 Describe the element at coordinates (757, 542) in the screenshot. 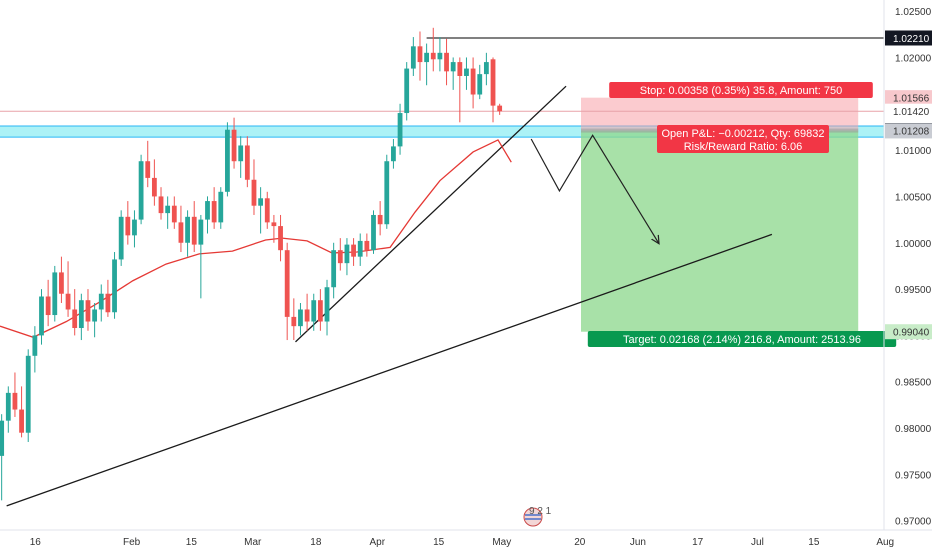

I see `x-tick-label: Jul` at that location.